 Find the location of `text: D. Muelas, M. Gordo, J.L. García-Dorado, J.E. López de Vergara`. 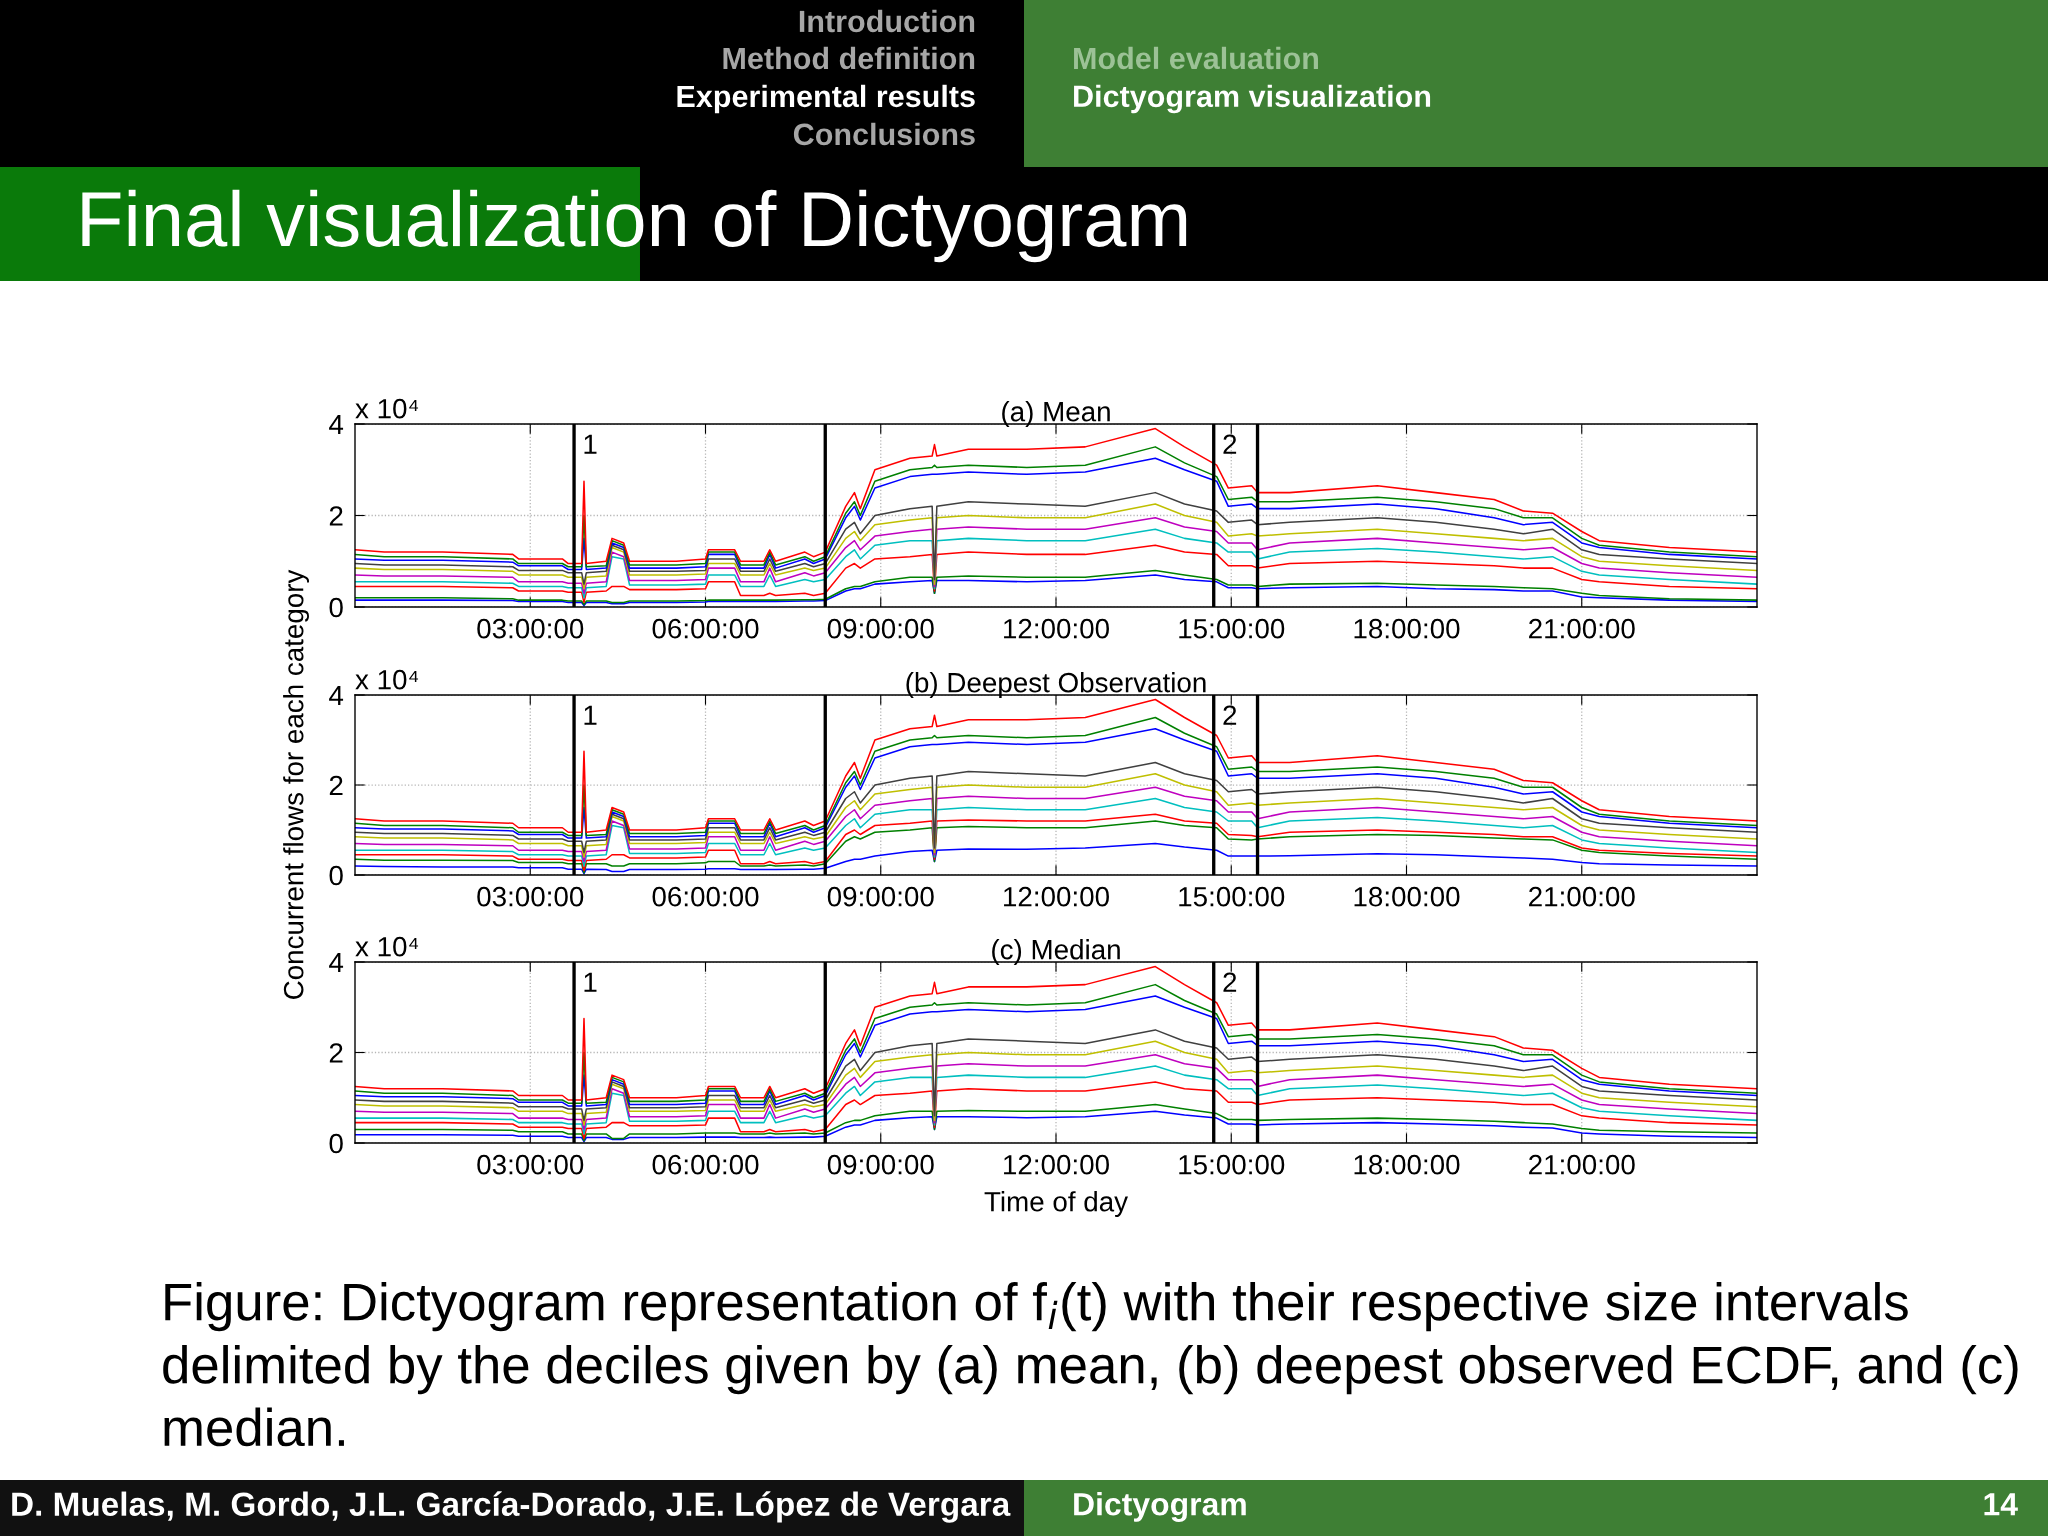

text: D. Muelas, M. Gordo, J.L. García-Dorado, J.E. López de Vergara is located at coordinates (511, 1507).